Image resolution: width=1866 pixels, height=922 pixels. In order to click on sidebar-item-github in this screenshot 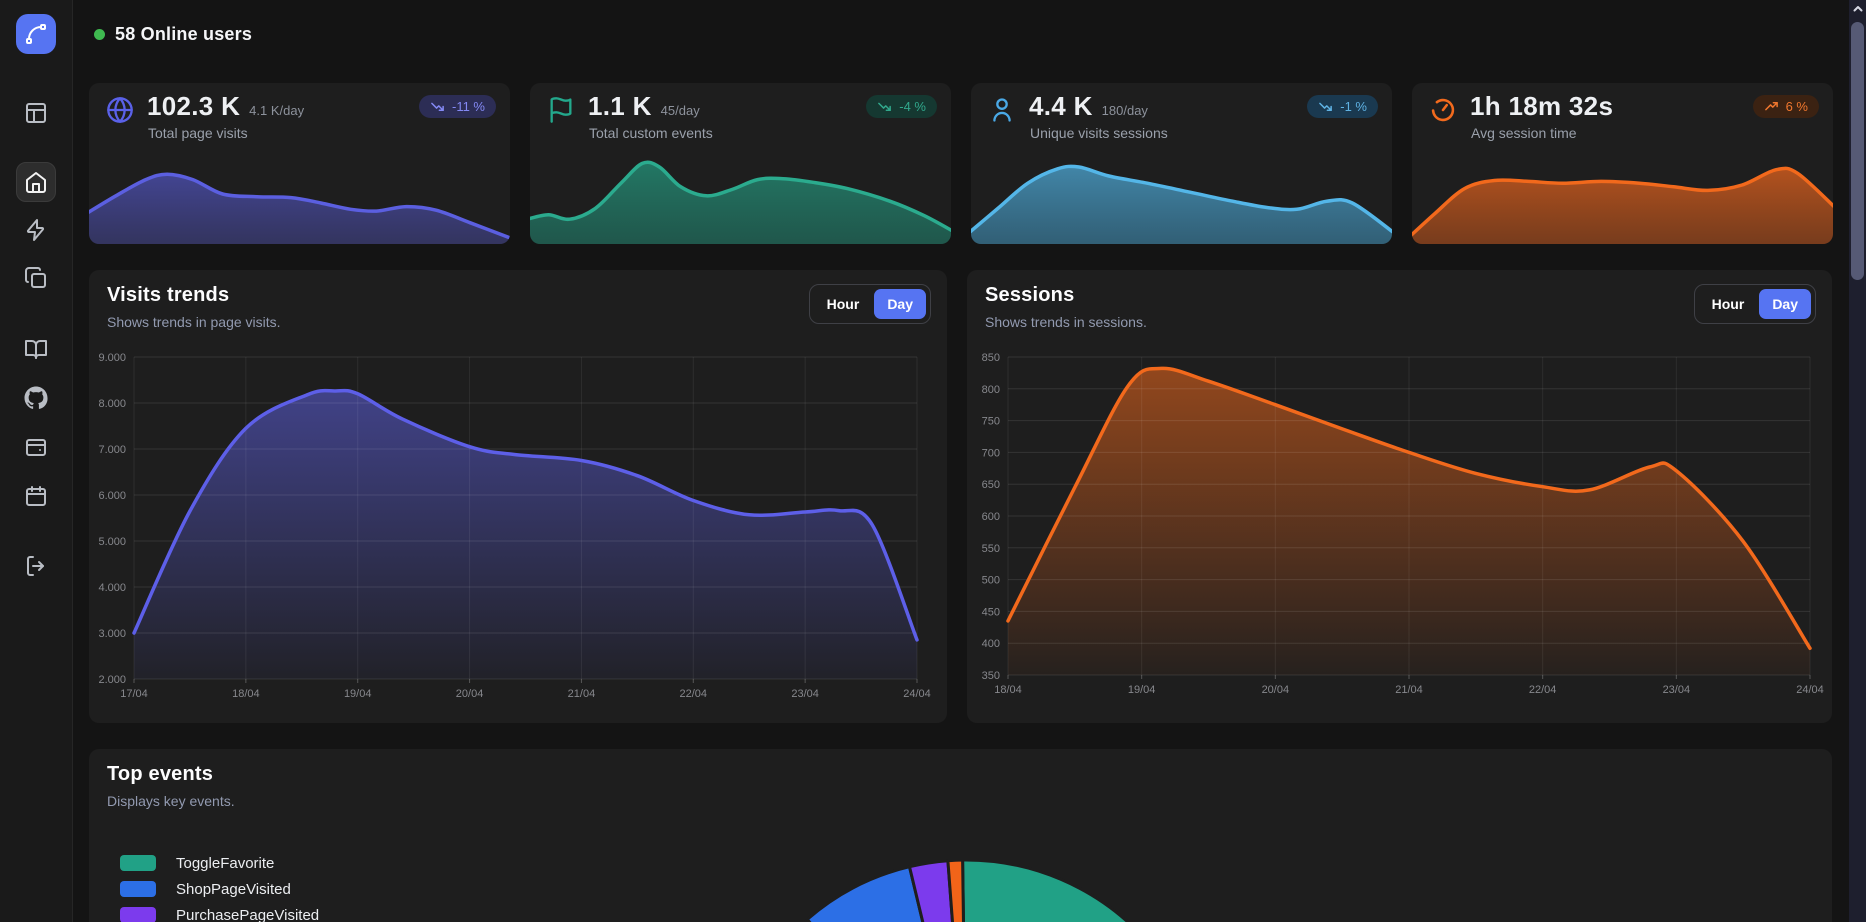, I will do `click(36, 398)`.